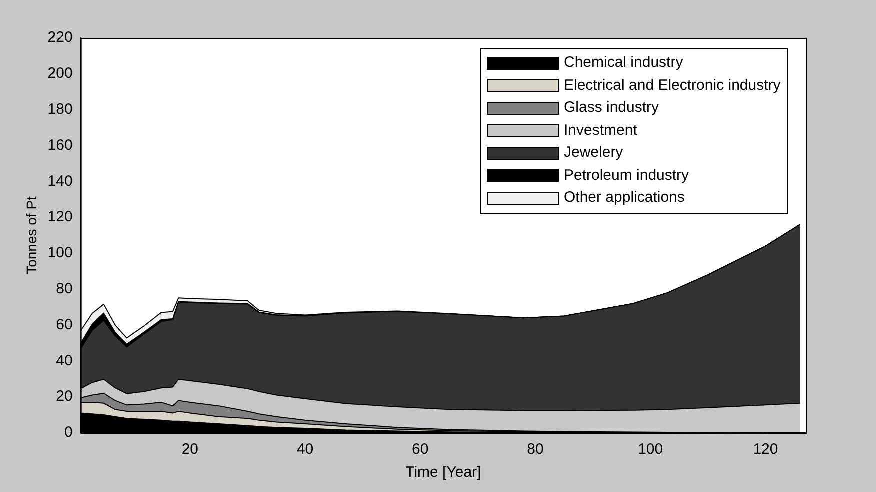 This screenshot has height=492, width=876. I want to click on x-tick-label: 20, so click(190, 449).